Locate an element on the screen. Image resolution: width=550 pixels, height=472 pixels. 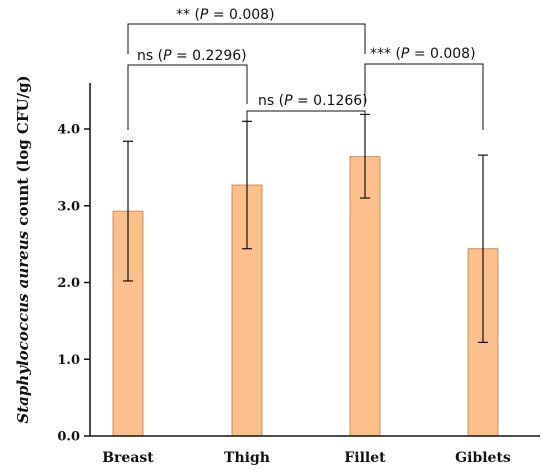
significance-label: ** (P = 0.008) is located at coordinates (225, 15).